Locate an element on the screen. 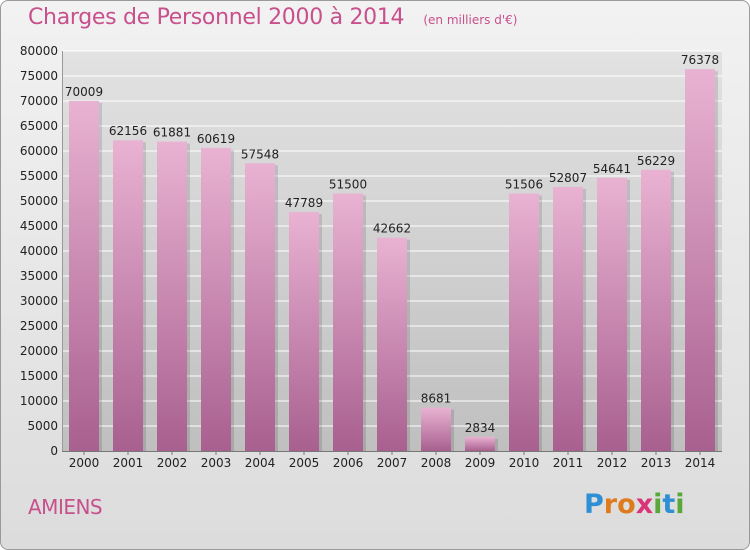 Image resolution: width=750 pixels, height=550 pixels. bar-value-label: 60619 is located at coordinates (216, 139).